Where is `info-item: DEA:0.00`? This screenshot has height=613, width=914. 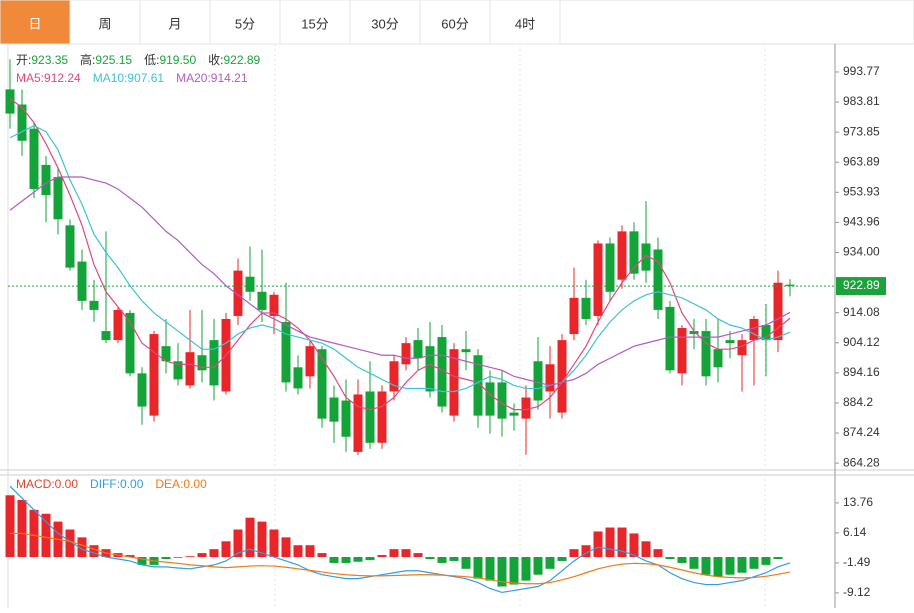
info-item: DEA:0.00 is located at coordinates (181, 484).